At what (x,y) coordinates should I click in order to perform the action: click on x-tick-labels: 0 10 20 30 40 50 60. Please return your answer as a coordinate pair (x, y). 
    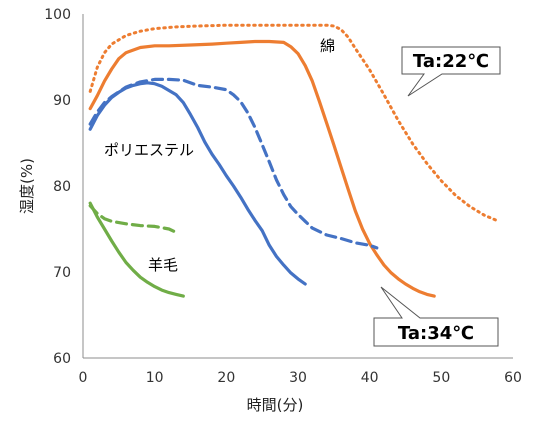
    Looking at the image, I should click on (300, 378).